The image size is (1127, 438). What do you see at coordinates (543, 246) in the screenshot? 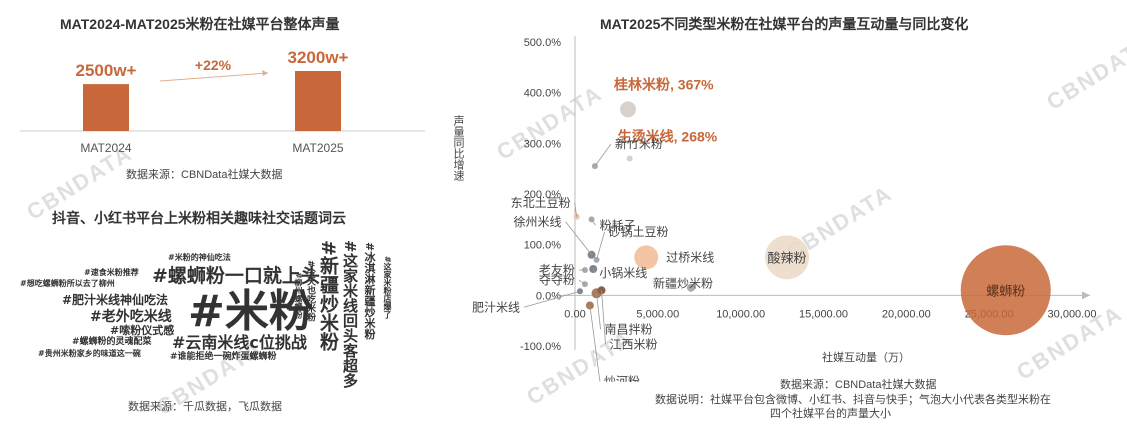
I see `y-tick-label: 100.0%` at bounding box center [543, 246].